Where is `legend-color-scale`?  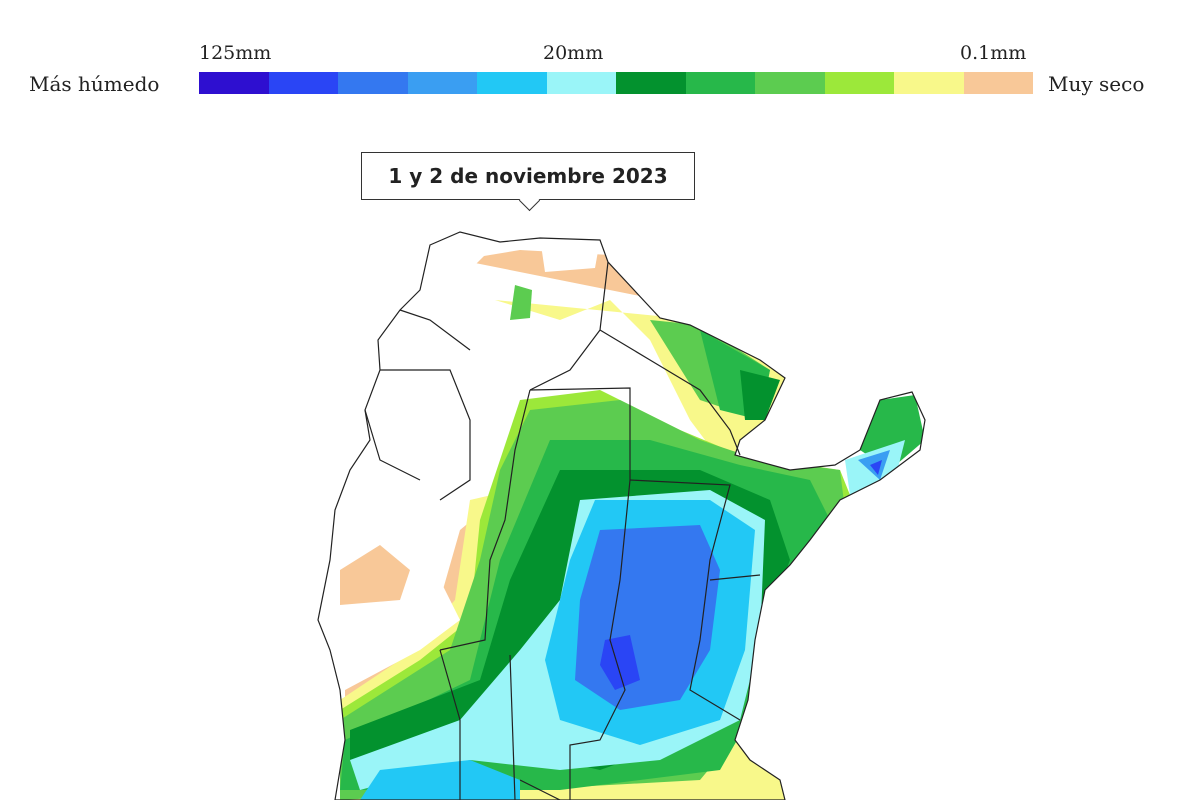 legend-color-scale is located at coordinates (616, 83).